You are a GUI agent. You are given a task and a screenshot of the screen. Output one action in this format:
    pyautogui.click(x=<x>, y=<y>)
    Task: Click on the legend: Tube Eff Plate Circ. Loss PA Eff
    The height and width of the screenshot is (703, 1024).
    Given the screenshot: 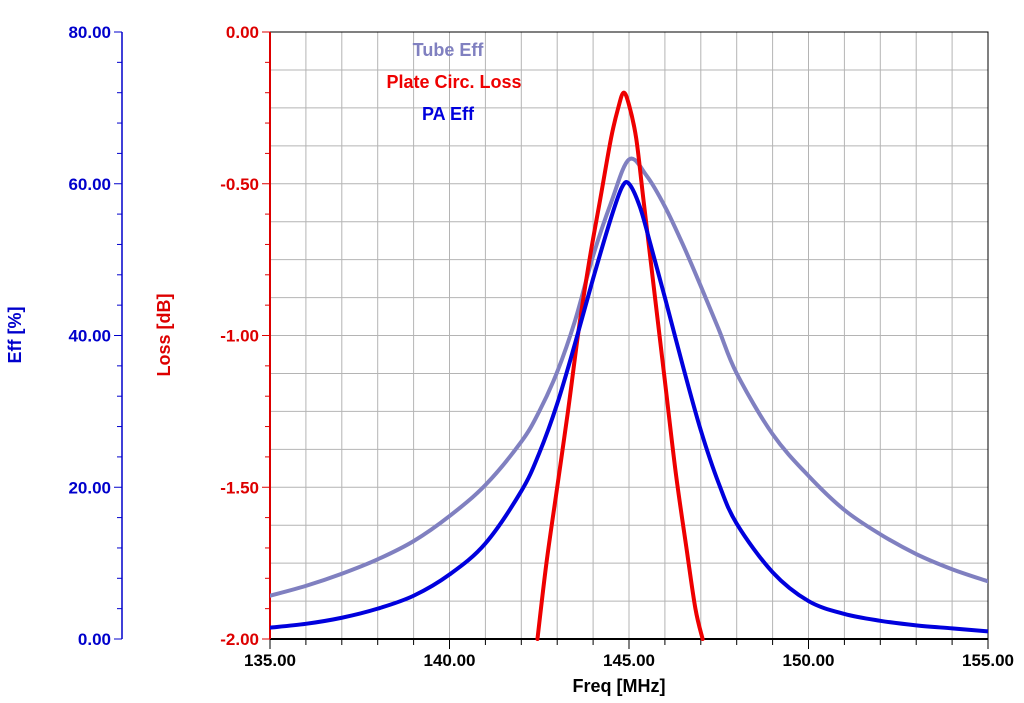 What is the action you would take?
    pyautogui.click(x=453, y=82)
    